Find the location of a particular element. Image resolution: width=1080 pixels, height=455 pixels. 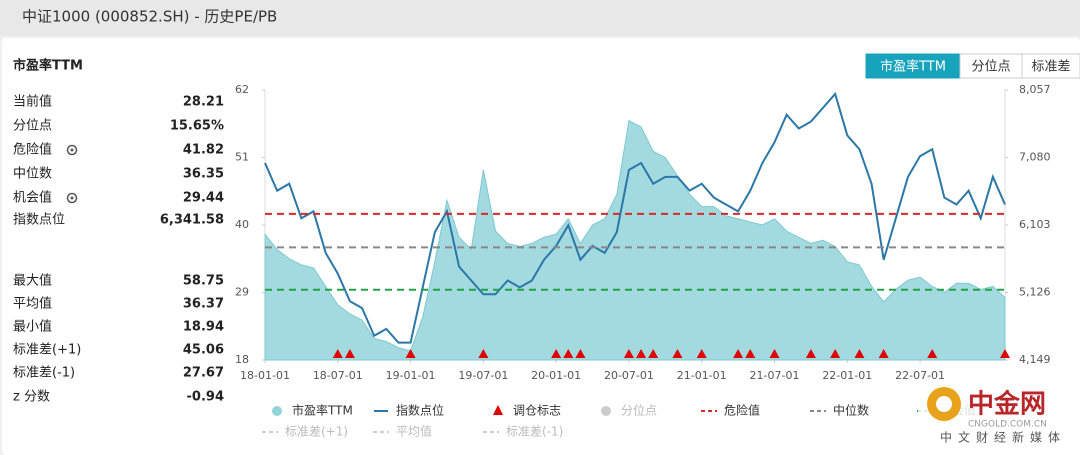

stat-label: 标准差(-1) is located at coordinates (44, 373).